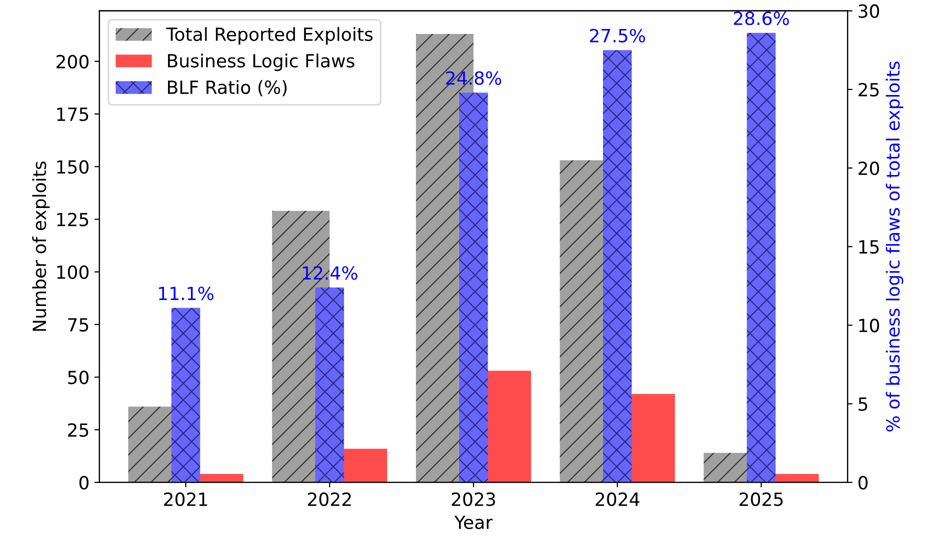  What do you see at coordinates (761, 19) in the screenshot?
I see `data-label: 28.6%` at bounding box center [761, 19].